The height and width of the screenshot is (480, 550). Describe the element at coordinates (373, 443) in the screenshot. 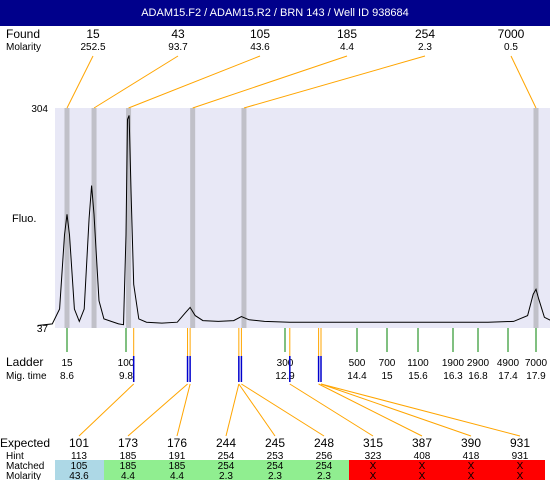

I see `expected-size: 315` at that location.